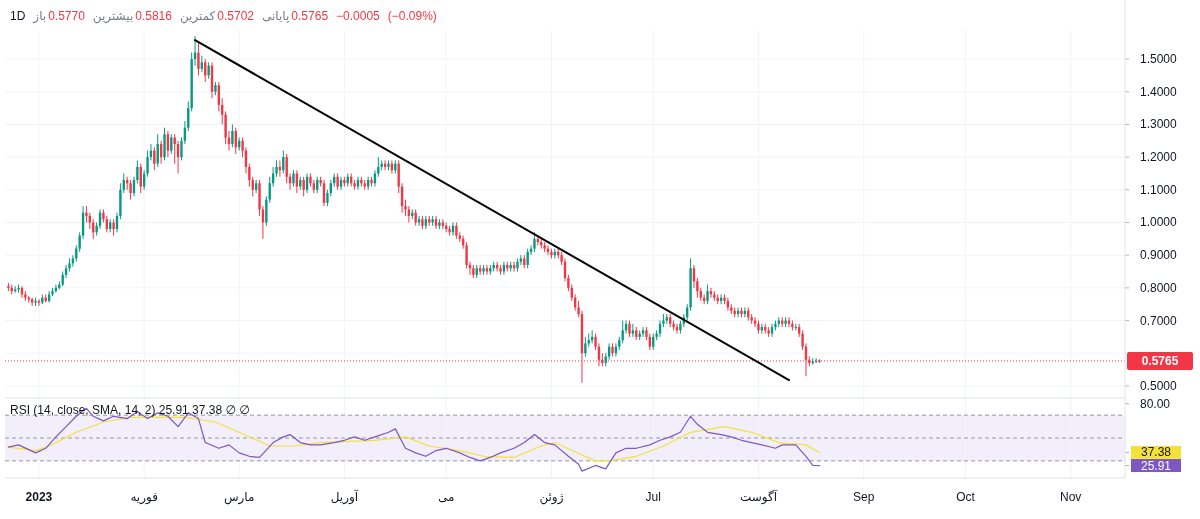  Describe the element at coordinates (1156, 465) in the screenshot. I see `y-tick-label: 25.91` at that location.